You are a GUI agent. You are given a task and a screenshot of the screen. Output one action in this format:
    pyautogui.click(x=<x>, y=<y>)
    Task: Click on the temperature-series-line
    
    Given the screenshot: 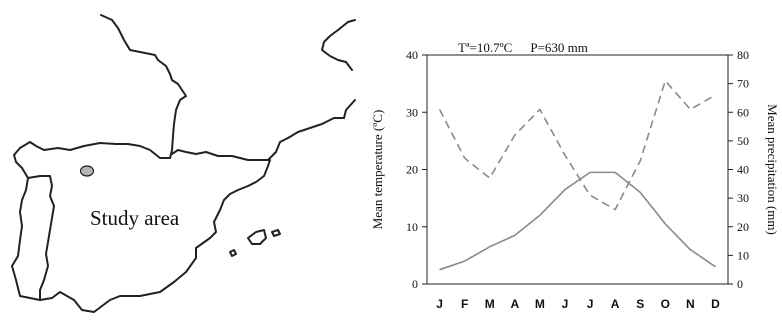 What is the action you would take?
    pyautogui.click(x=577, y=221)
    